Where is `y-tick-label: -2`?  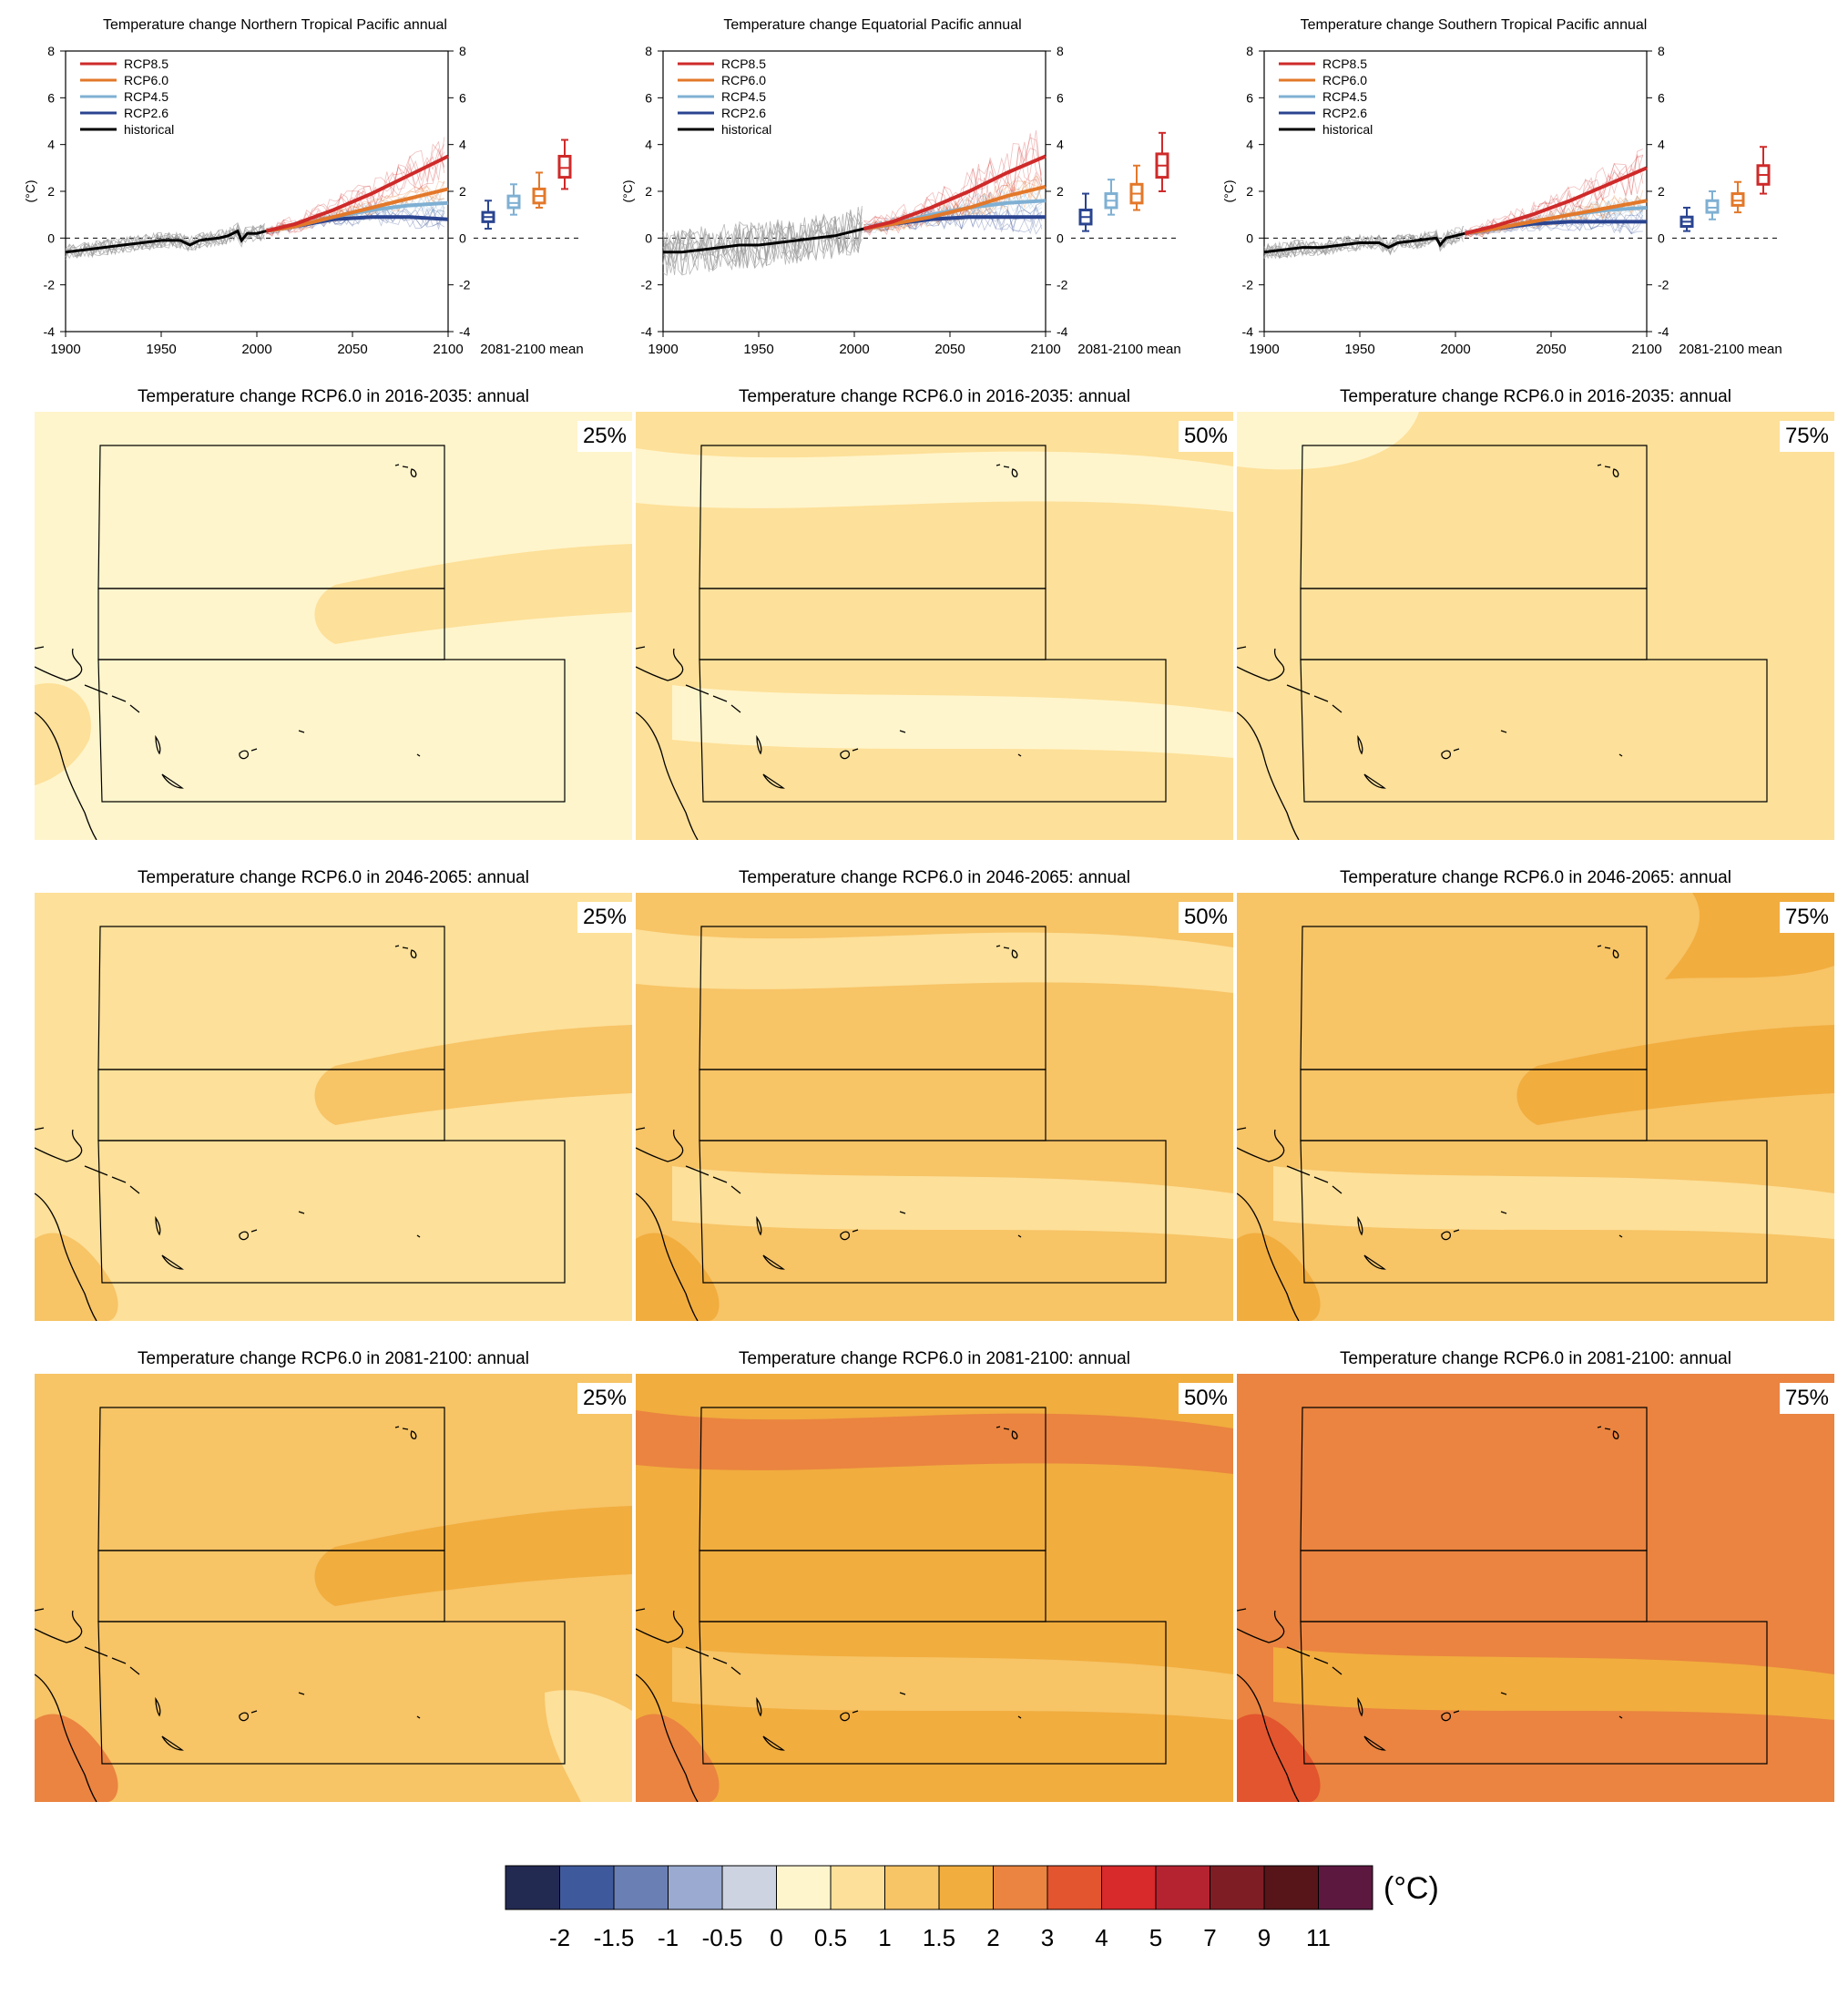 y-tick-label: -2 is located at coordinates (647, 285).